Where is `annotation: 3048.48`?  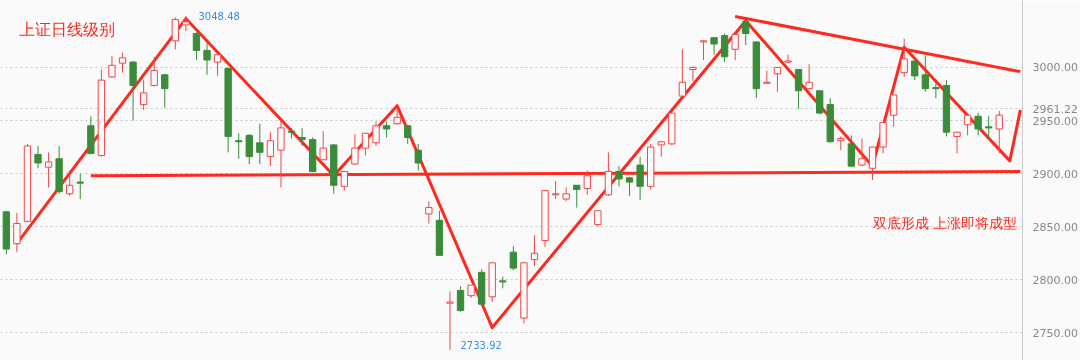 annotation: 3048.48 is located at coordinates (219, 16).